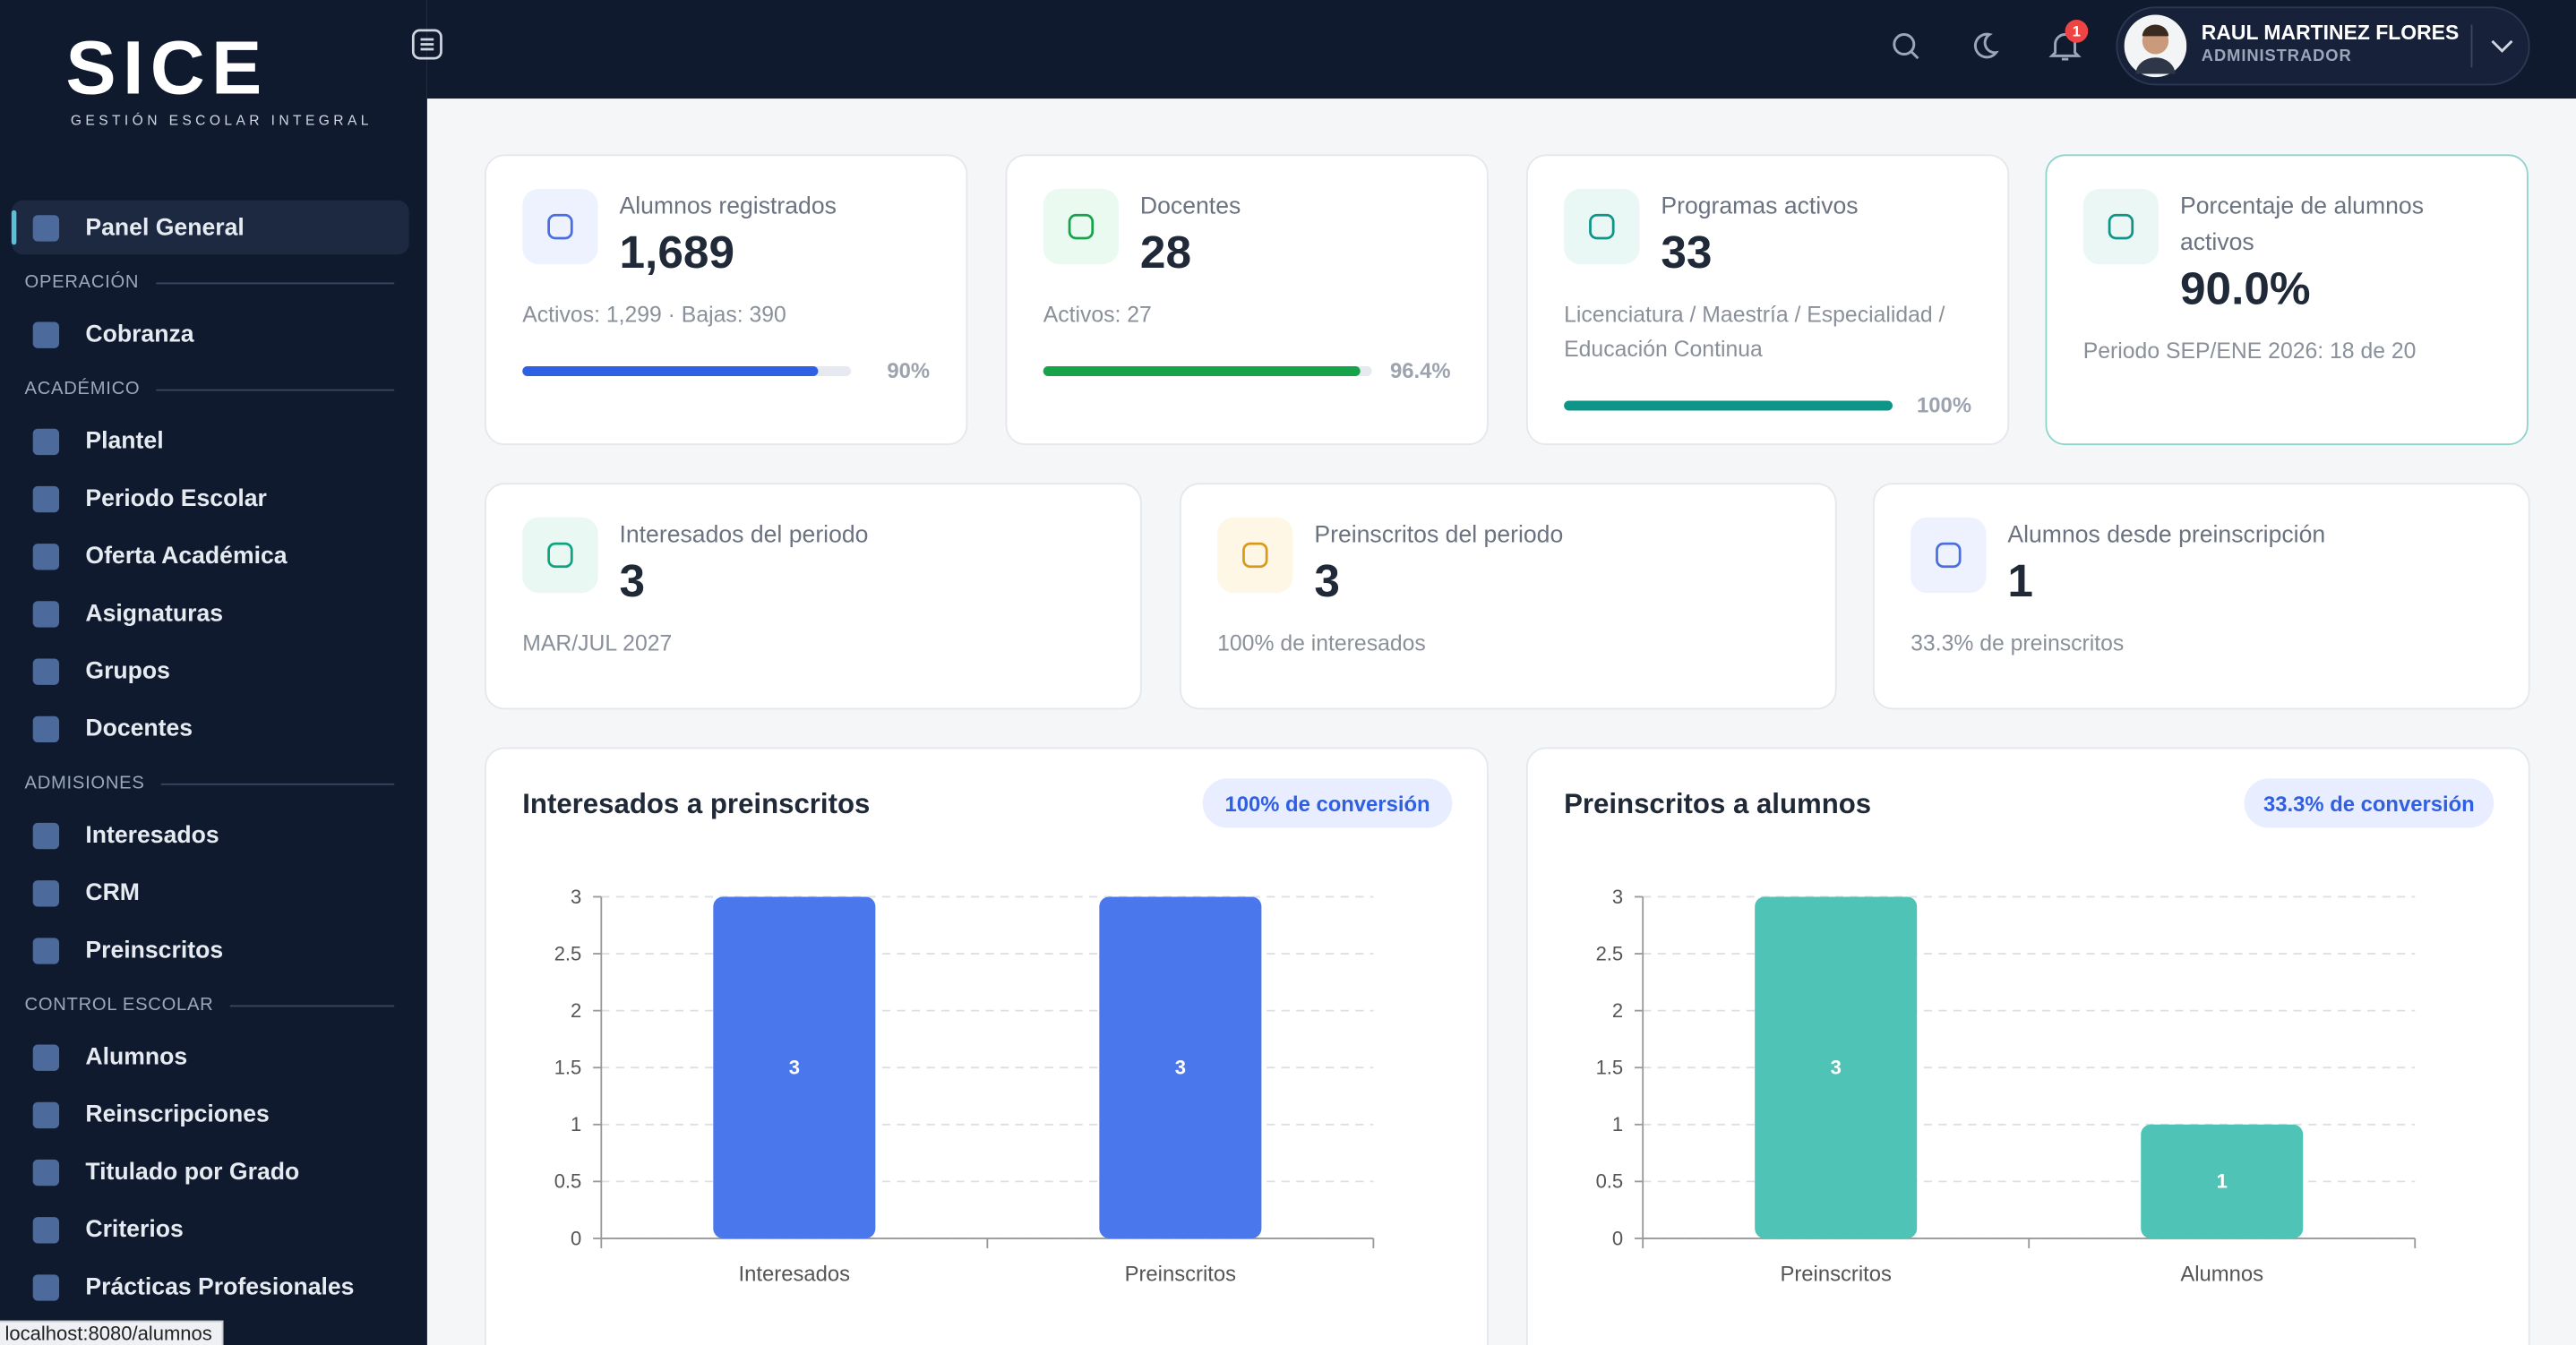 The height and width of the screenshot is (1345, 2576). Describe the element at coordinates (220, 1286) in the screenshot. I see `nav-label: Prácticas Profesionales` at that location.